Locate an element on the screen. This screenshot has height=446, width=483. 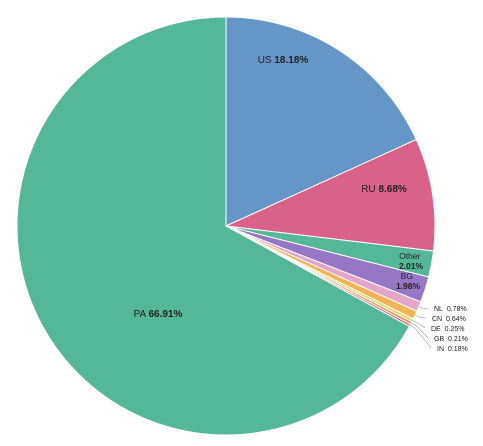
leader-line-in is located at coordinates (420, 337).